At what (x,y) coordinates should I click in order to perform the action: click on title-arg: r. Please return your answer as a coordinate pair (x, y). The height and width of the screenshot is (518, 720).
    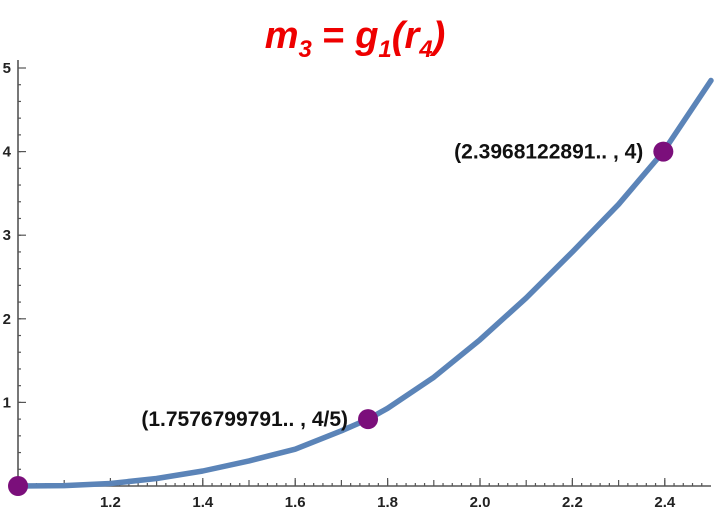
    Looking at the image, I should click on (412, 36).